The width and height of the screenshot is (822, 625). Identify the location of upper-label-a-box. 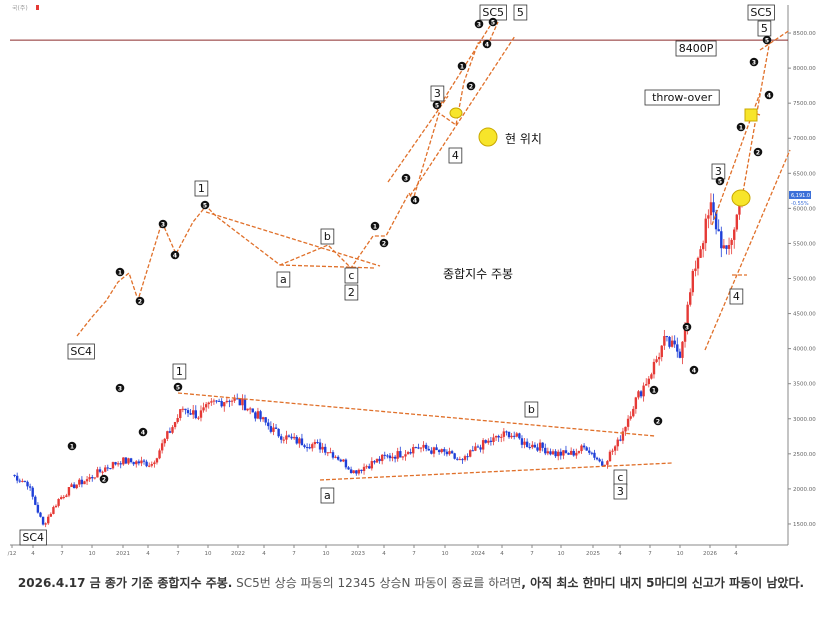
(283, 279).